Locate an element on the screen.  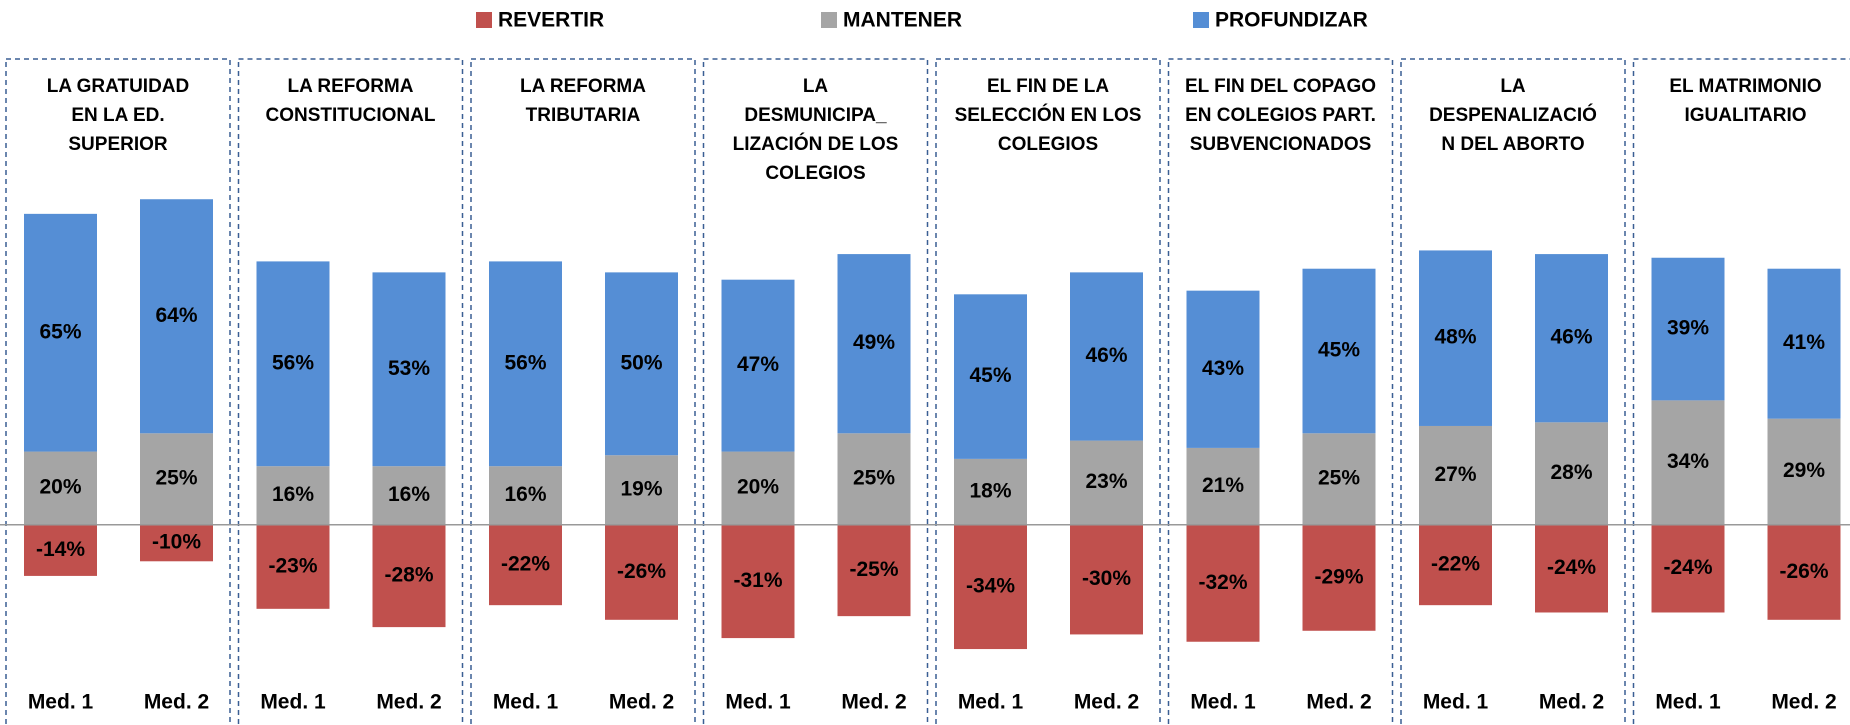
data-label: -14% is located at coordinates (60, 549).